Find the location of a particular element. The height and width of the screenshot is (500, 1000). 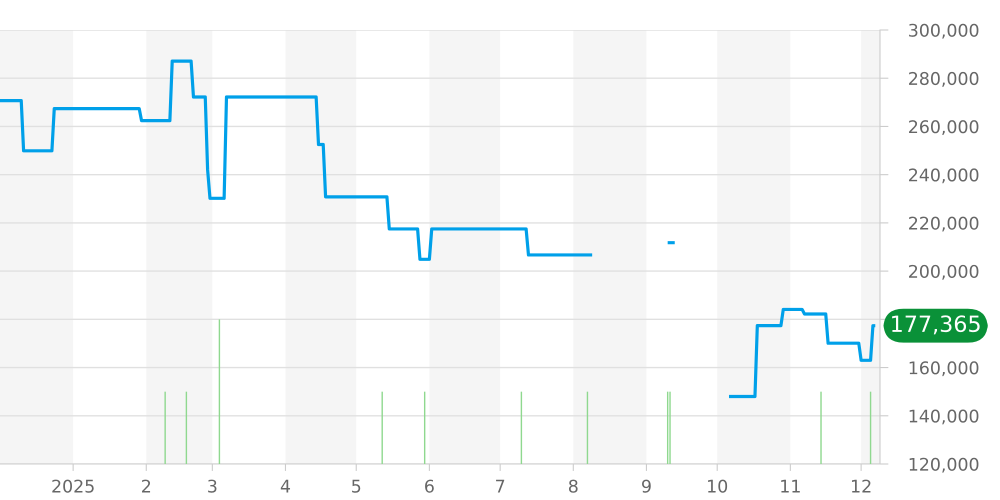

y-tick-label: 200,000 is located at coordinates (943, 272).